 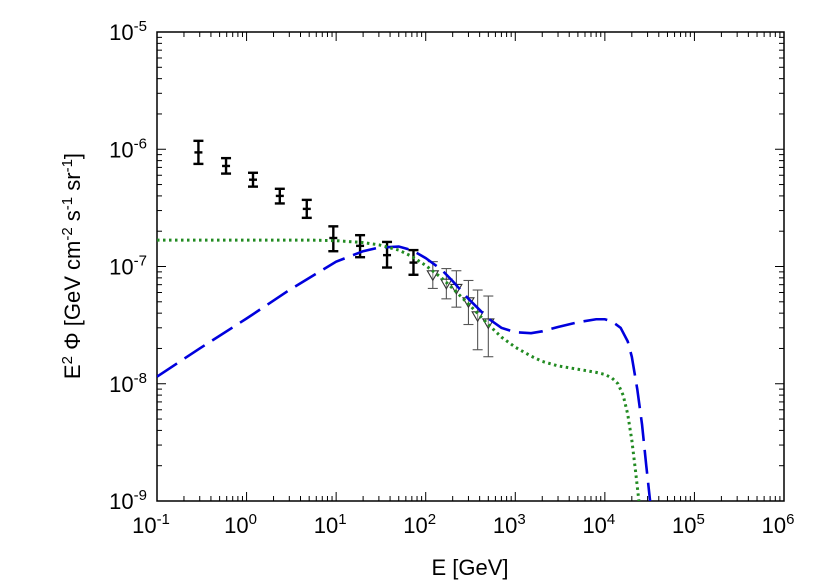 I want to click on y-tick-label: 10⁻⁷, so click(x=128, y=266).